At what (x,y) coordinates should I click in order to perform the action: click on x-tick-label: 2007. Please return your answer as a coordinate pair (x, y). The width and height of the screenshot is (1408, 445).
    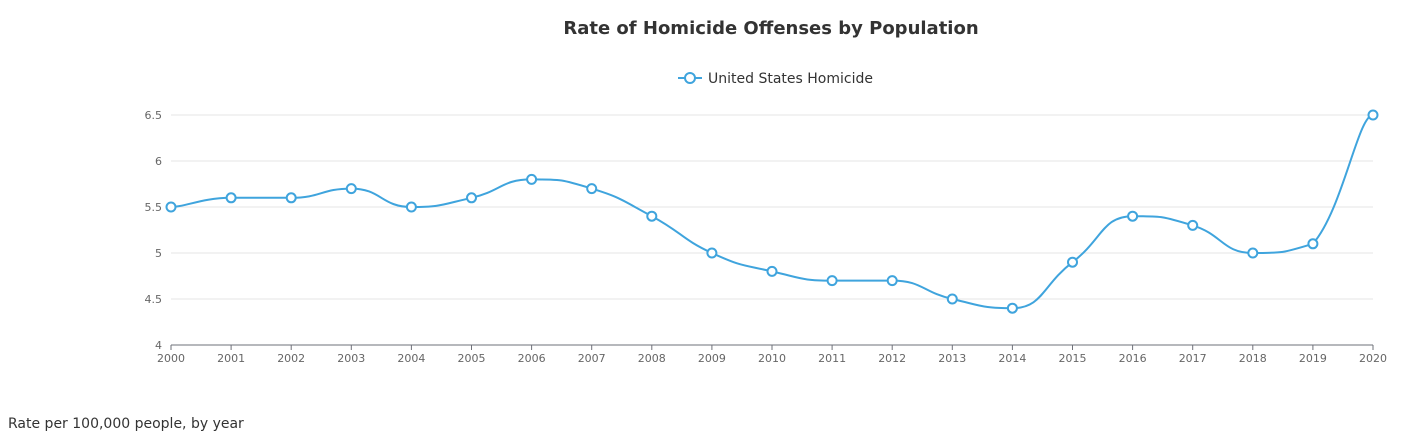
    Looking at the image, I should click on (592, 358).